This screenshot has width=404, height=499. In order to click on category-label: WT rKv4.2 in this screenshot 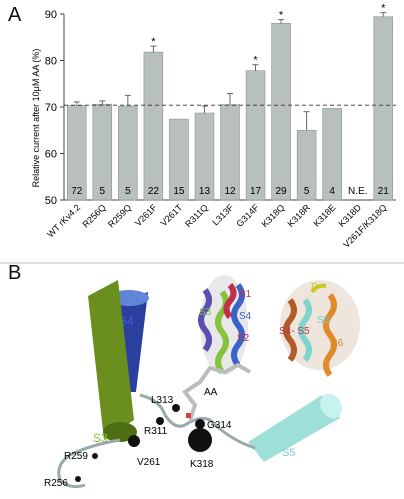, I will do `click(63, 220)`.